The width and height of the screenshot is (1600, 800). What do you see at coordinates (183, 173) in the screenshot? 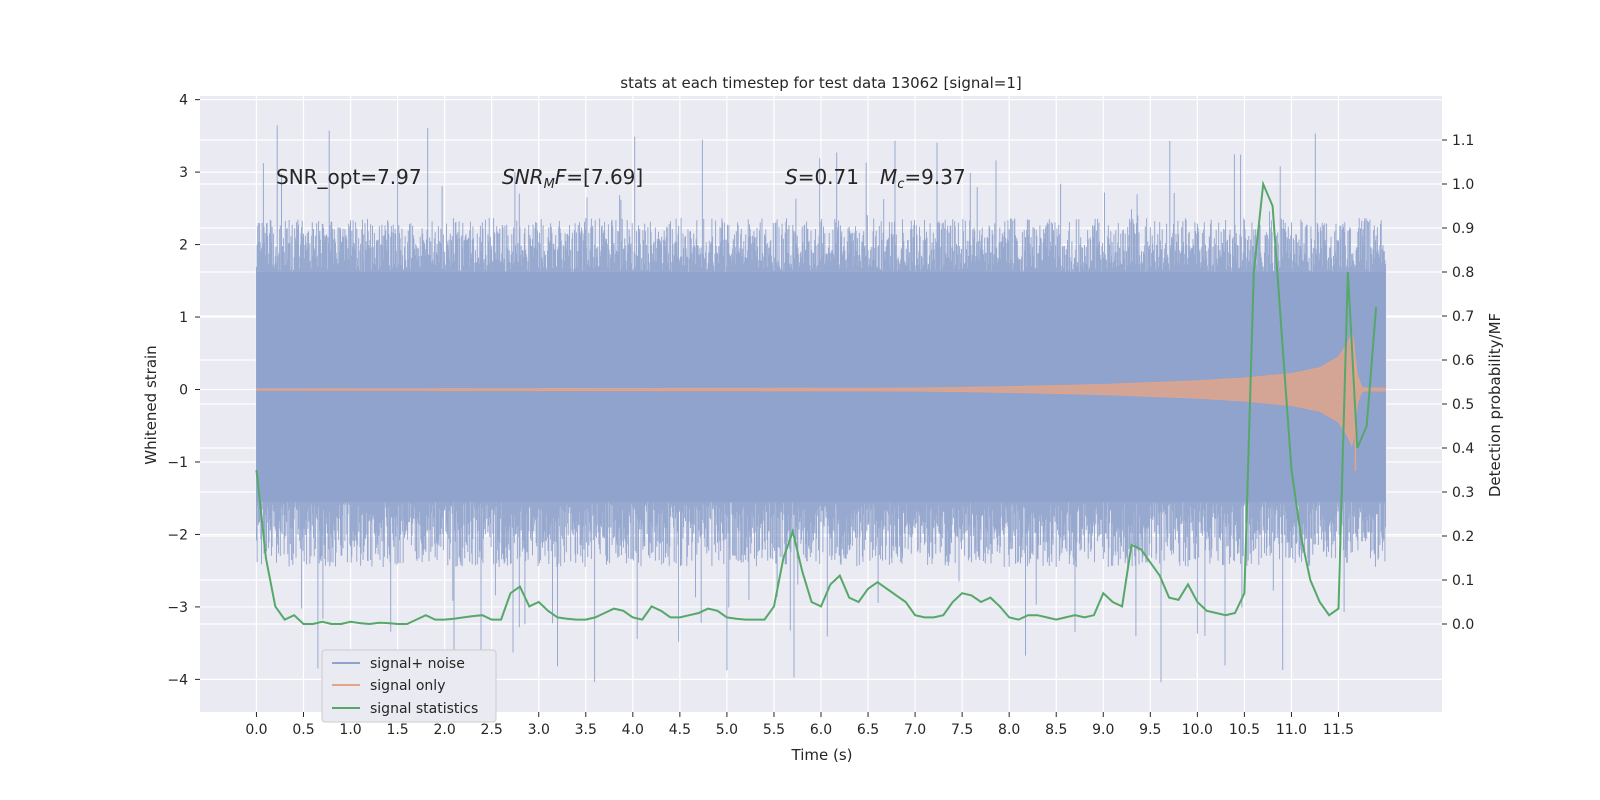
I see `left-y-tick-label: 3` at bounding box center [183, 173].